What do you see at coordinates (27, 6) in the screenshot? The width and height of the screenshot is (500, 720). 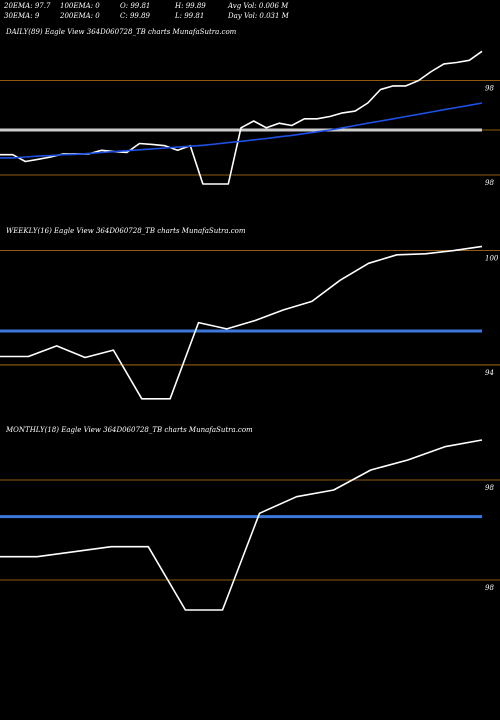 I see `stat-20ema: 20EMA: 97.7` at bounding box center [27, 6].